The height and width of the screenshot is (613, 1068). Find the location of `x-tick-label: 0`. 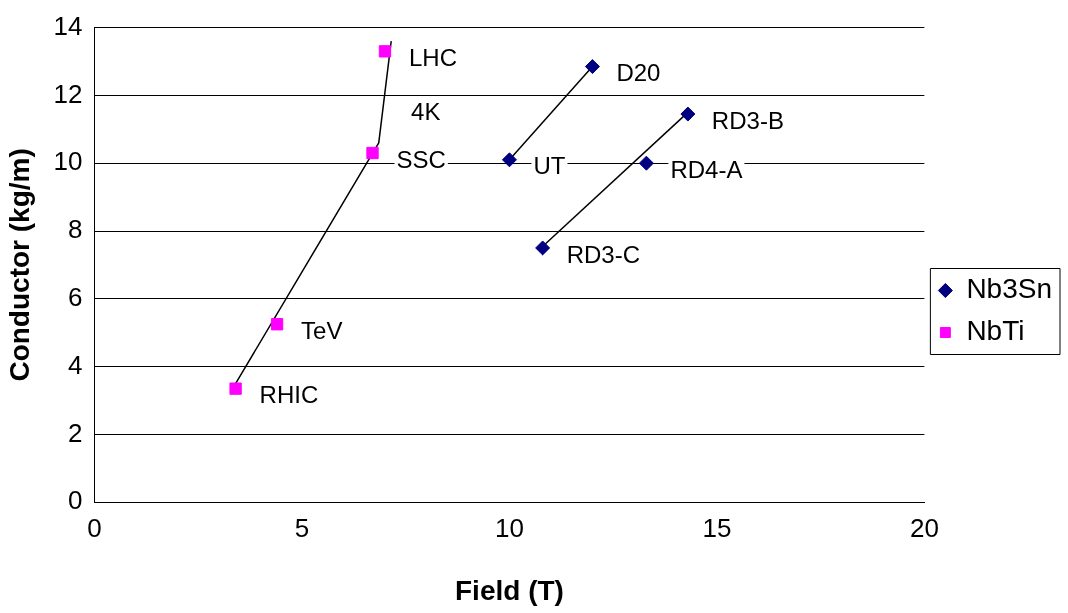

x-tick-label: 0 is located at coordinates (94, 527).